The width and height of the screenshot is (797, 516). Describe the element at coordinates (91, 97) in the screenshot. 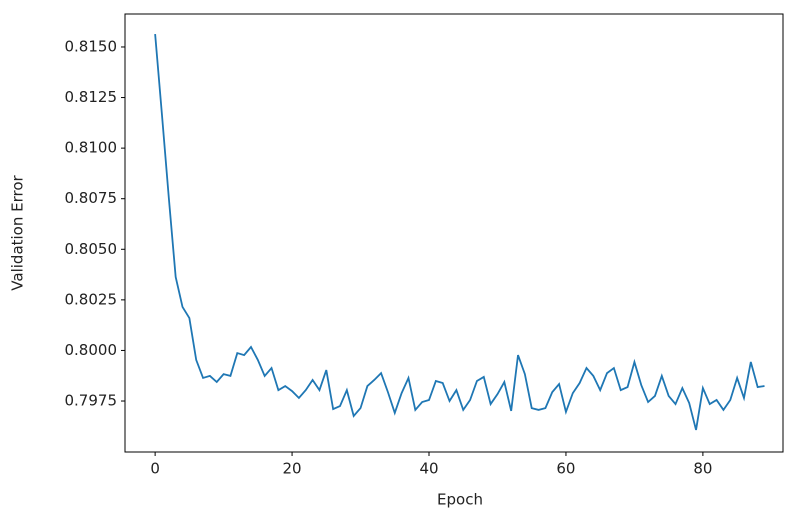

I see `y-tick-label: 0.8125` at that location.